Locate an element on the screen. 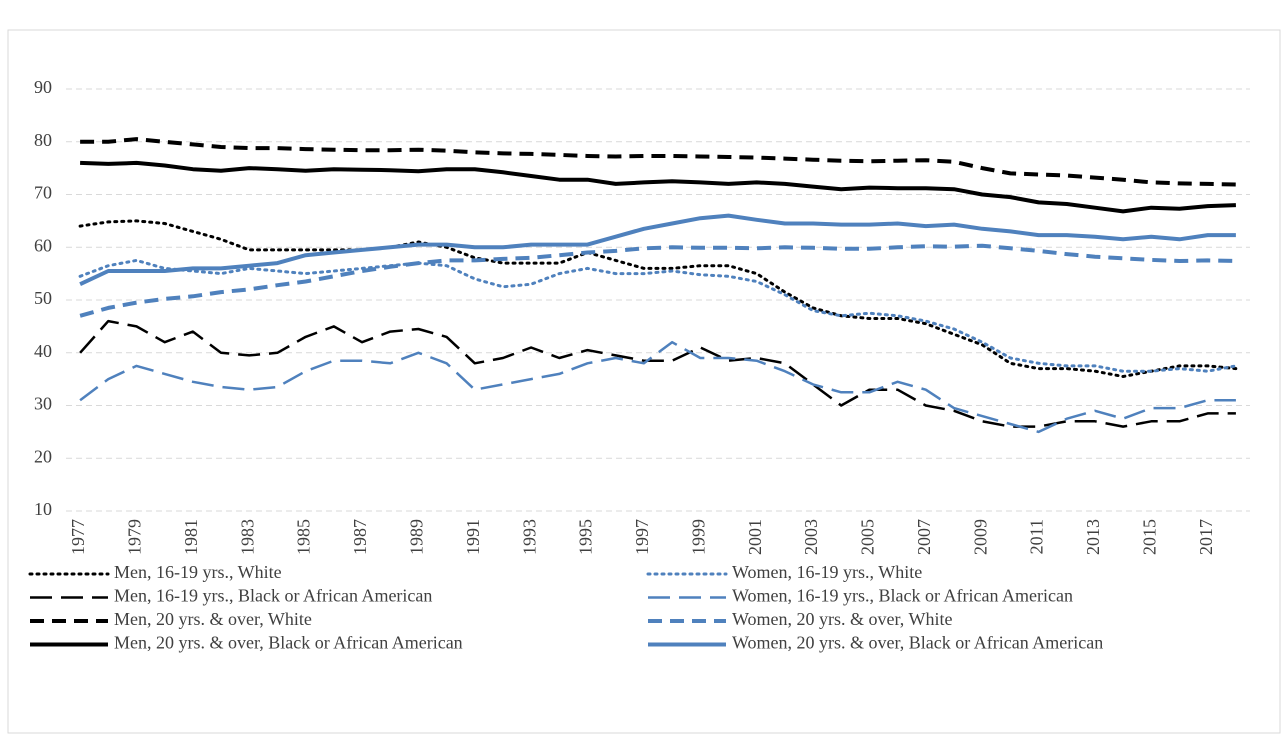 This screenshot has width=1284, height=734. x-tick-label: 1995 is located at coordinates (586, 537).